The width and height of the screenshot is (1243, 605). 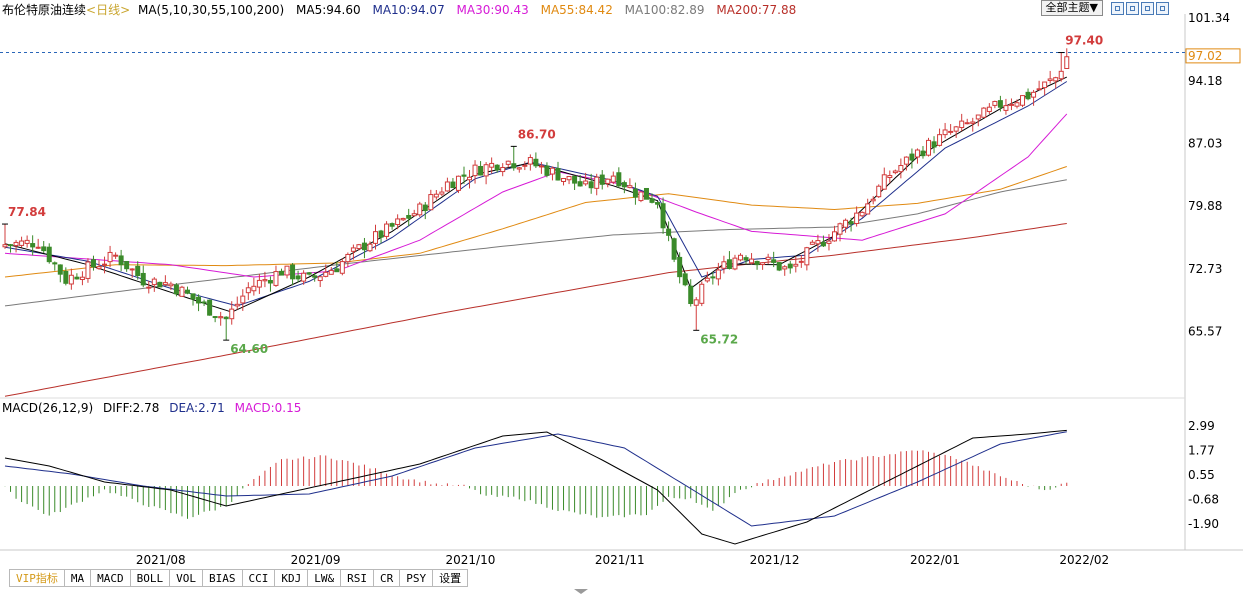 I want to click on zoom-out-icon, so click(x=1147, y=8).